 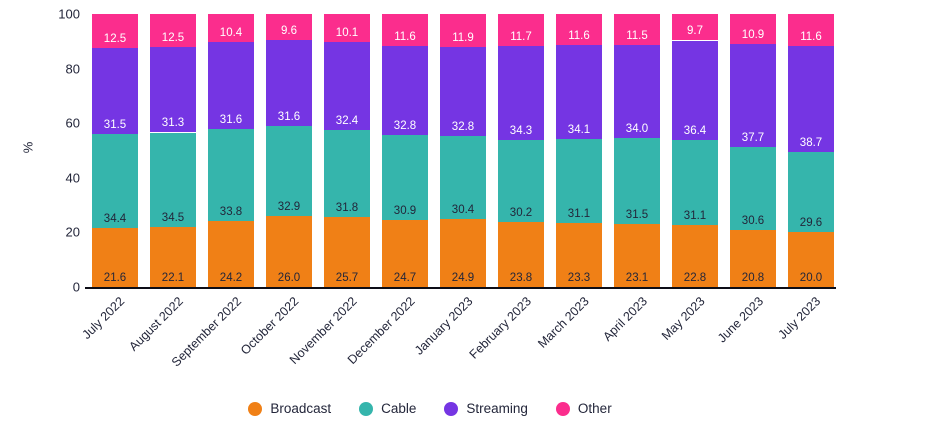 What do you see at coordinates (405, 177) in the screenshot?
I see `segment-cable: 30.9` at bounding box center [405, 177].